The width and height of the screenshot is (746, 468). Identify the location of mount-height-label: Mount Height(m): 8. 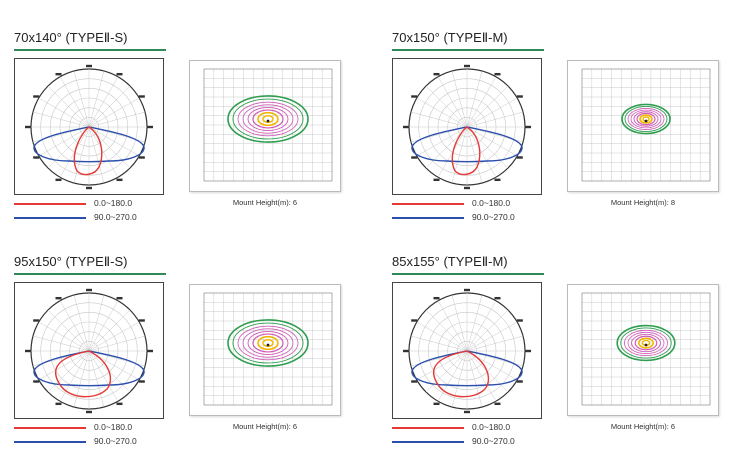
(643, 202).